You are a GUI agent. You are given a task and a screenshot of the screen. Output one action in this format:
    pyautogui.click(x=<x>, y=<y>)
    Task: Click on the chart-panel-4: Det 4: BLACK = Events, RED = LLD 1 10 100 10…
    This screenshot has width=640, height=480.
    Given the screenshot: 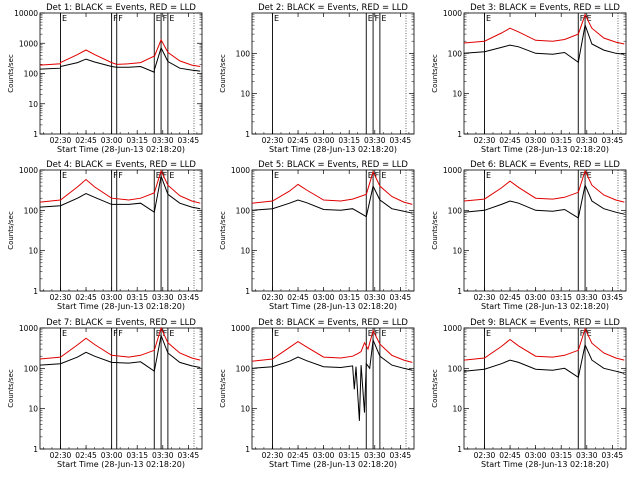 What is the action you would take?
    pyautogui.click(x=105, y=235)
    